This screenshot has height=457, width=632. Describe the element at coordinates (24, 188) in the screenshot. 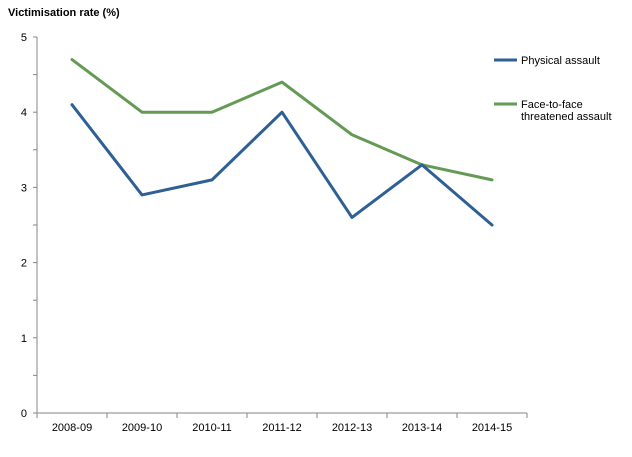

I see `y-tick-label: 3` at that location.